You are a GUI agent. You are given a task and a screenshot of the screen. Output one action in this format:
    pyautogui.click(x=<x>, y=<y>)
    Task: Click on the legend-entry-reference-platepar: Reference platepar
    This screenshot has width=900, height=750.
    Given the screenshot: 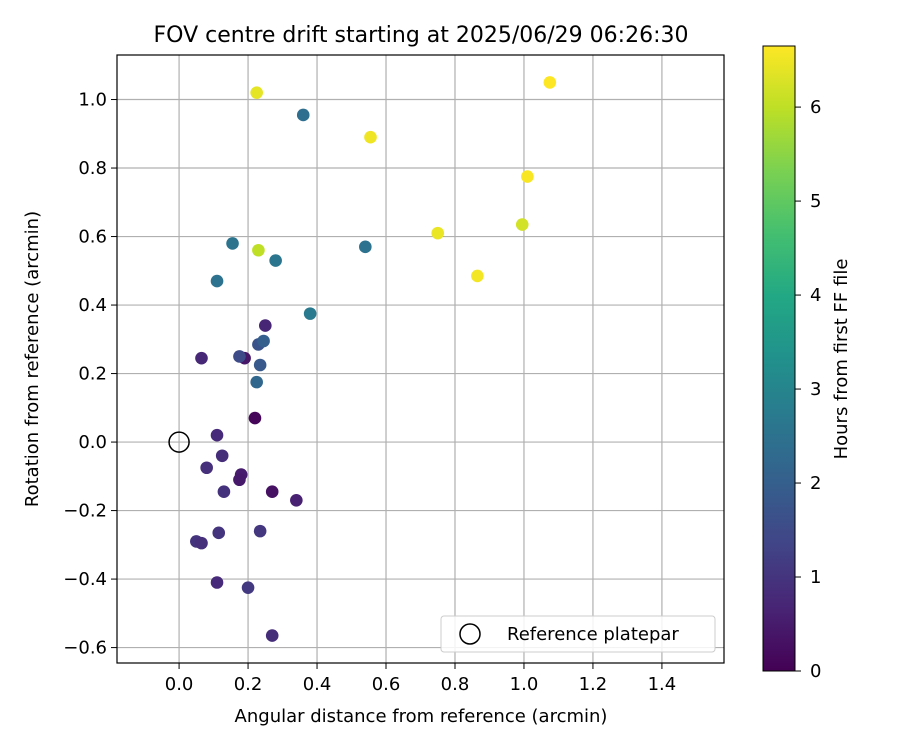 What is the action you would take?
    pyautogui.click(x=593, y=634)
    